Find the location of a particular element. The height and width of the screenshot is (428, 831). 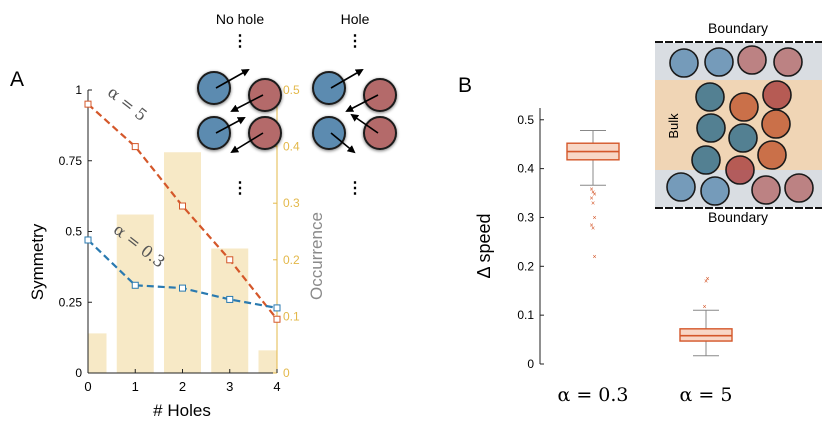

hole-diagram is located at coordinates (354, 111).